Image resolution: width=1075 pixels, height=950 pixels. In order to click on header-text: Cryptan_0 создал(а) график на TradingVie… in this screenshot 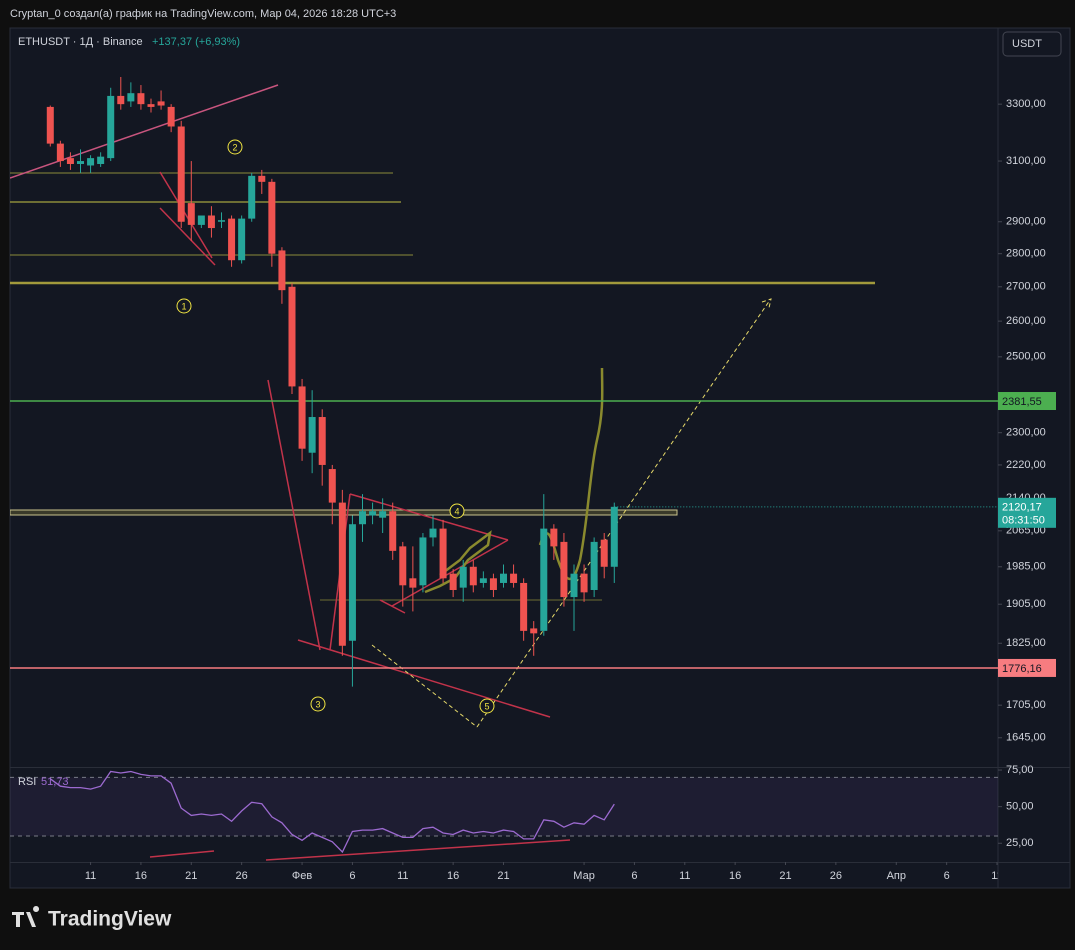, I will do `click(203, 14)`.